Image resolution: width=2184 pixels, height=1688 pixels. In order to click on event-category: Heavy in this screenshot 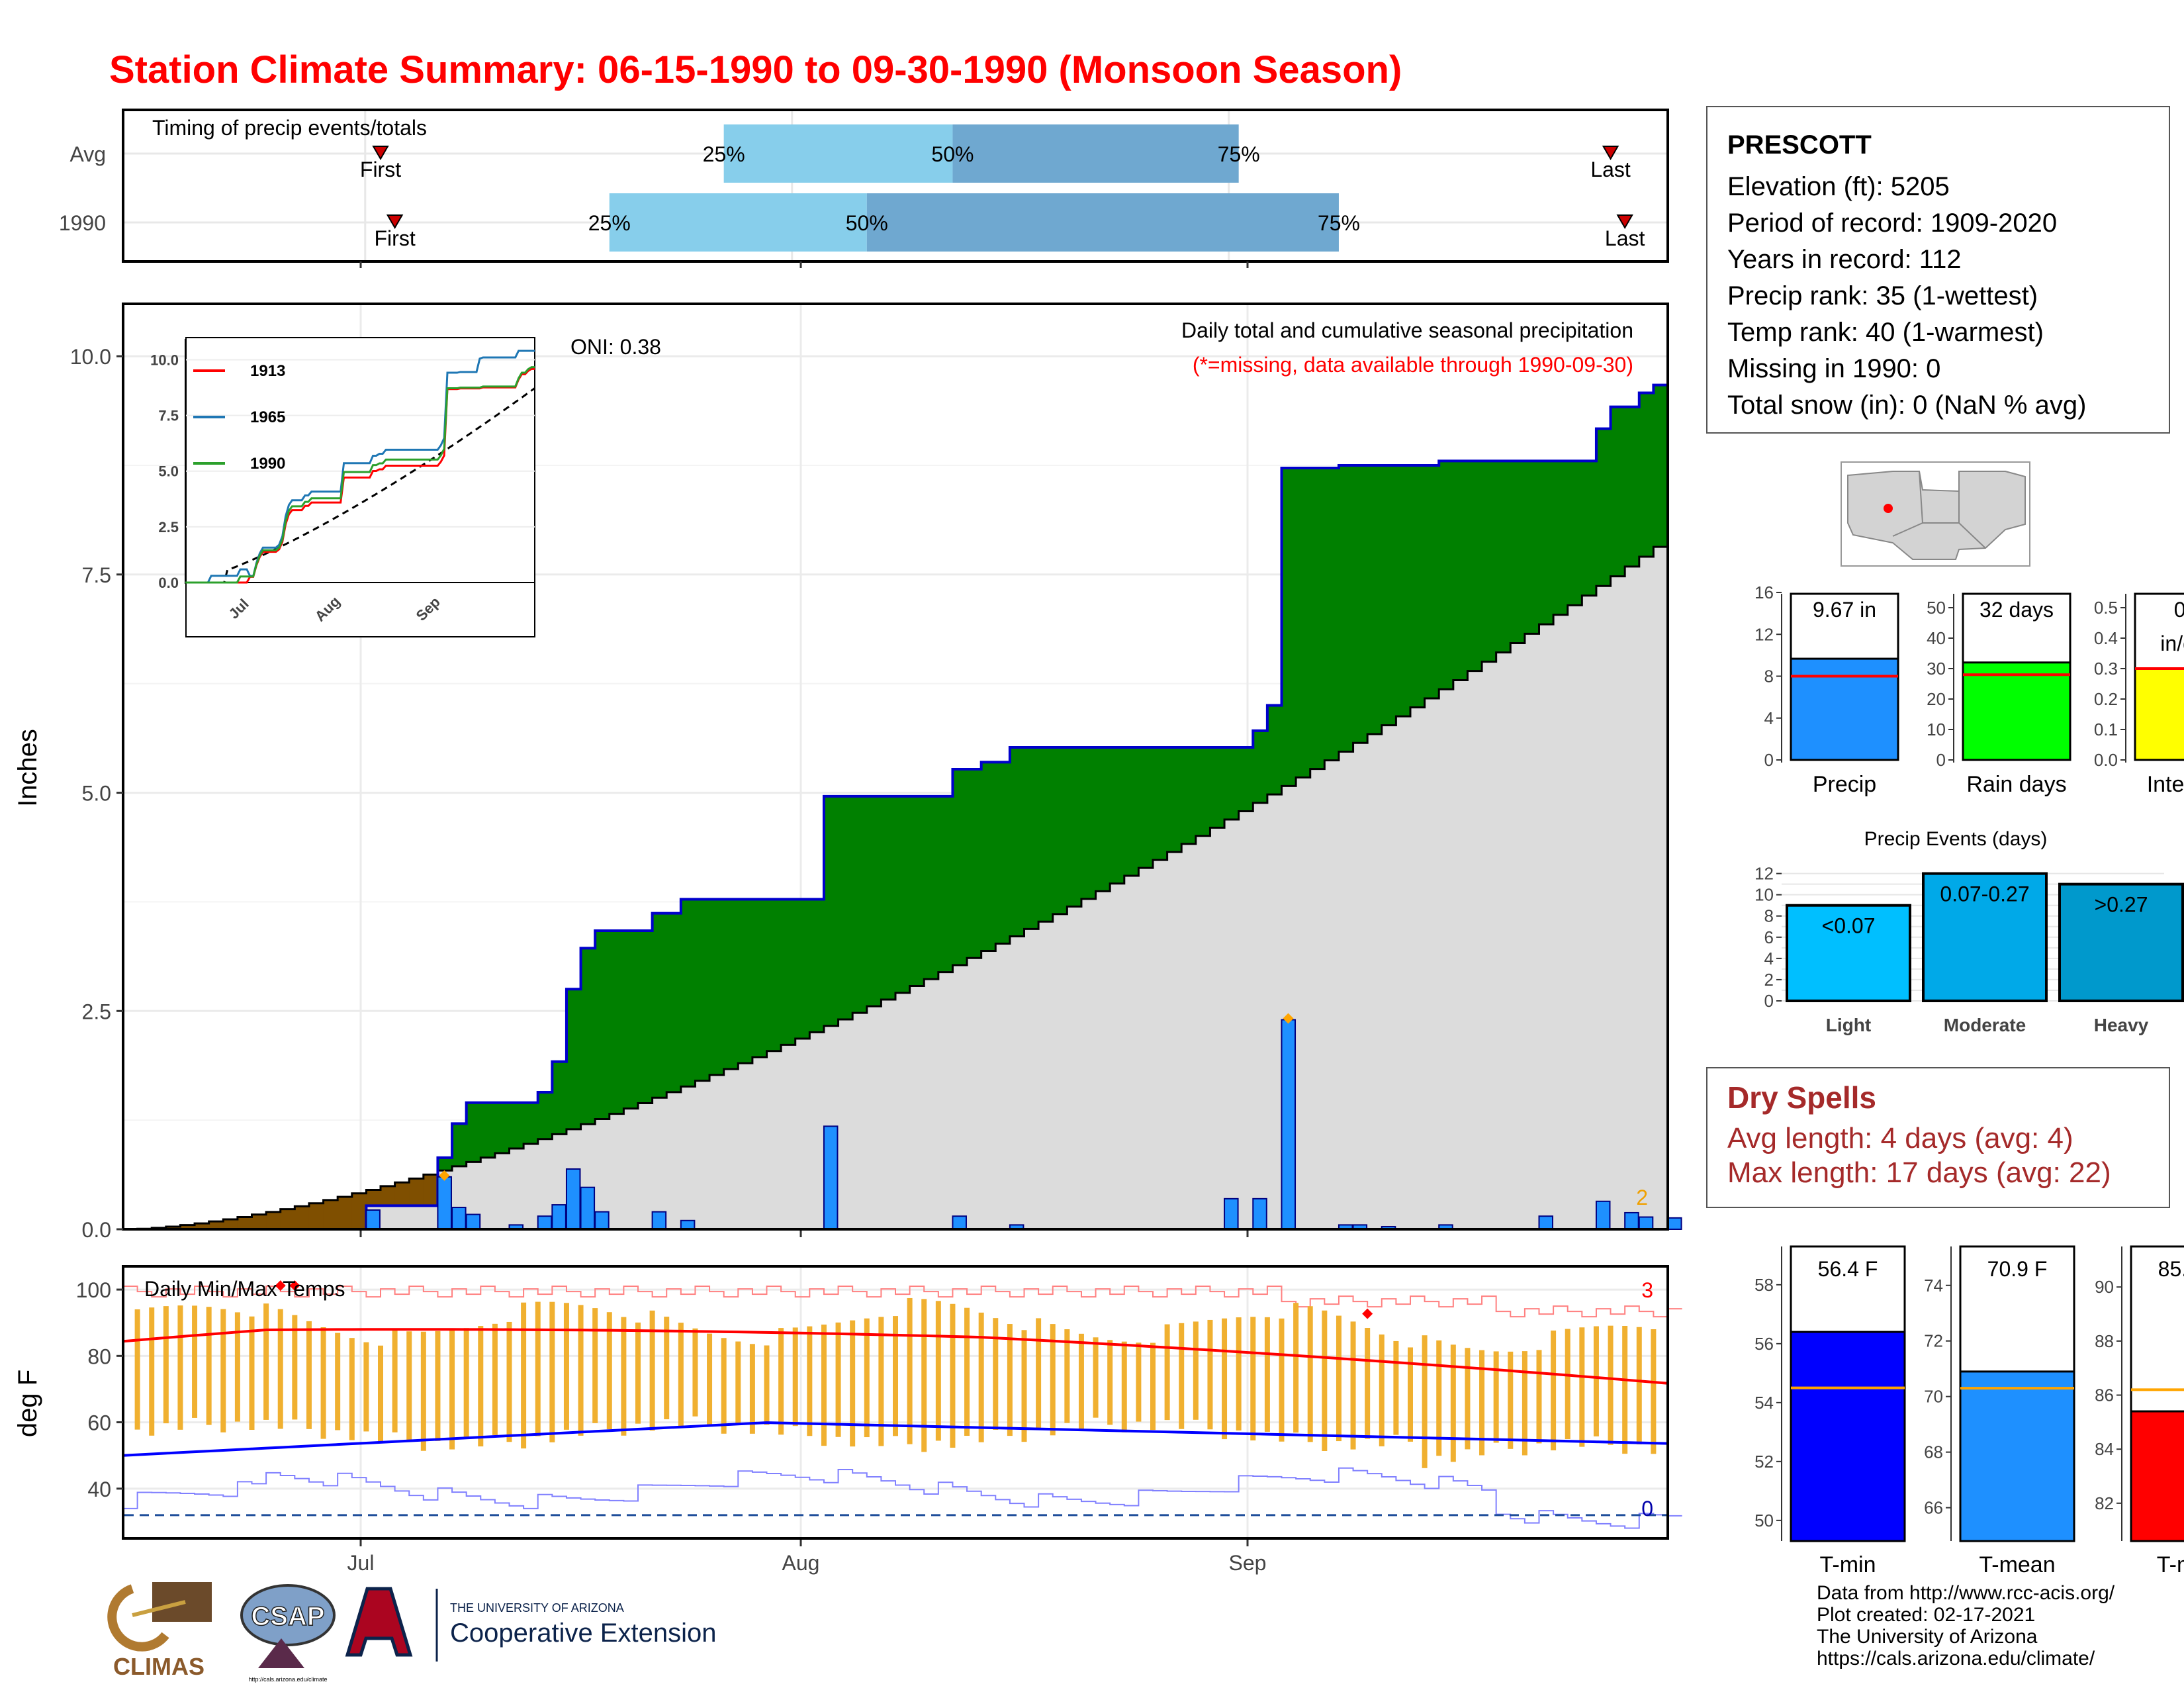, I will do `click(2121, 1025)`.